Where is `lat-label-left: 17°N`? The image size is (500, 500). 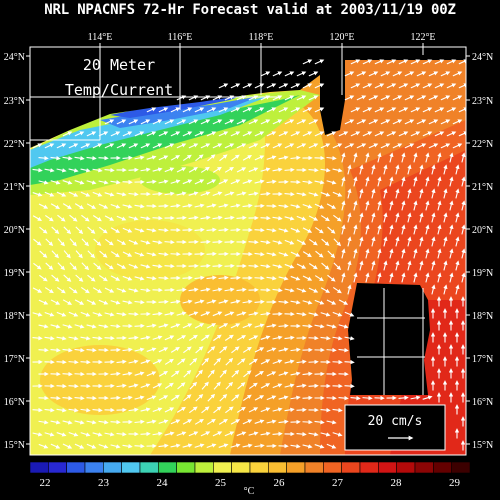
lat-label-left: 17°N is located at coordinates (14, 359).